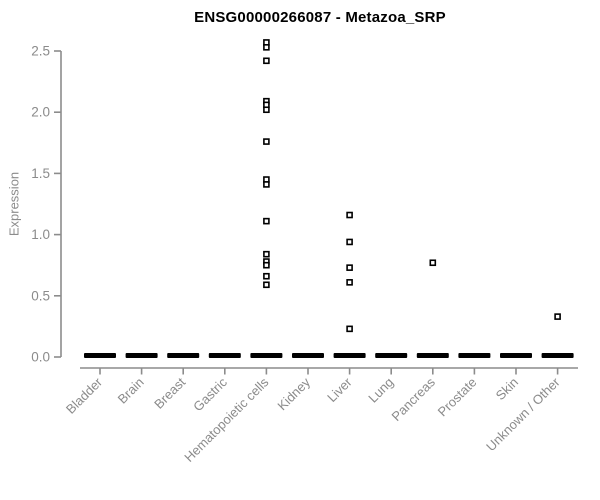 The width and height of the screenshot is (600, 500). Describe the element at coordinates (339, 389) in the screenshot. I see `category-label: Liver` at that location.